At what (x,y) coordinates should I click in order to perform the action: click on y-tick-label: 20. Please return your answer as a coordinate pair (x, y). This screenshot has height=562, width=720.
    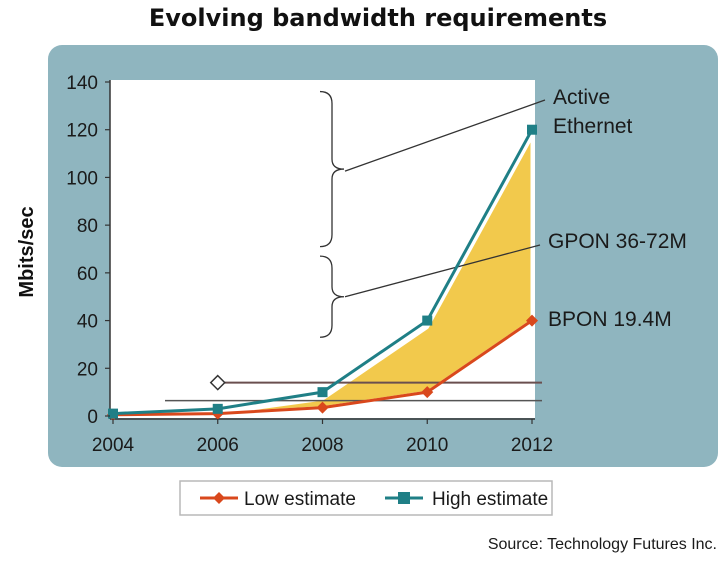
    Looking at the image, I should click on (87, 369).